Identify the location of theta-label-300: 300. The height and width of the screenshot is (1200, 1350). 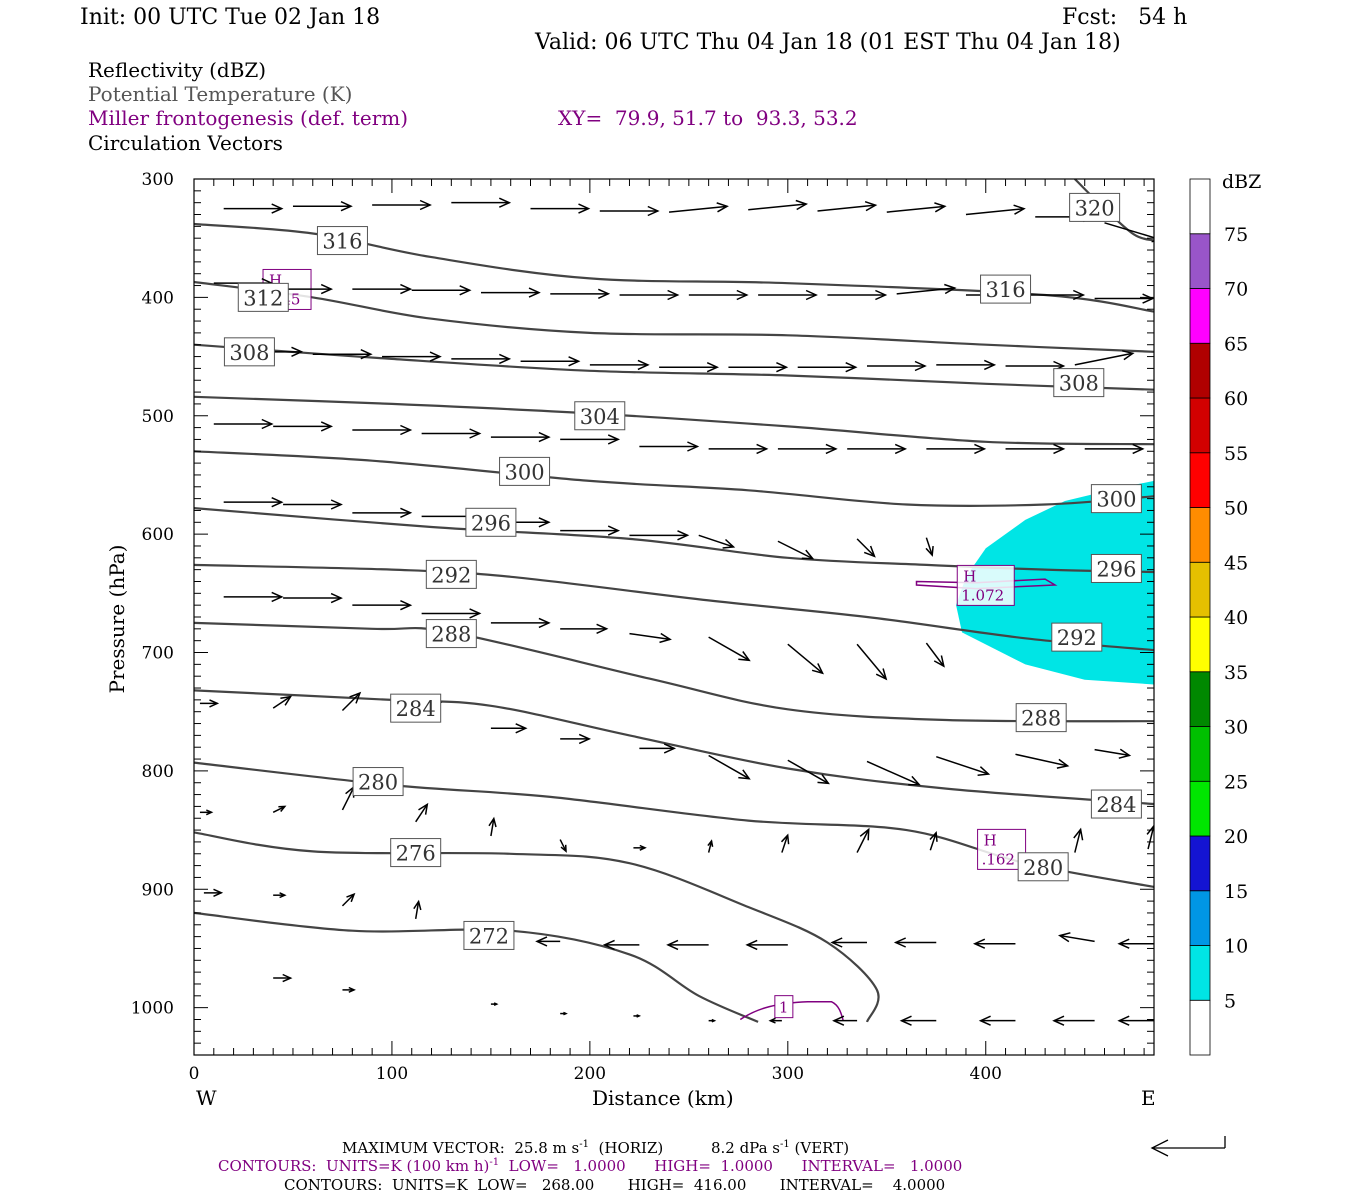
(1116, 500).